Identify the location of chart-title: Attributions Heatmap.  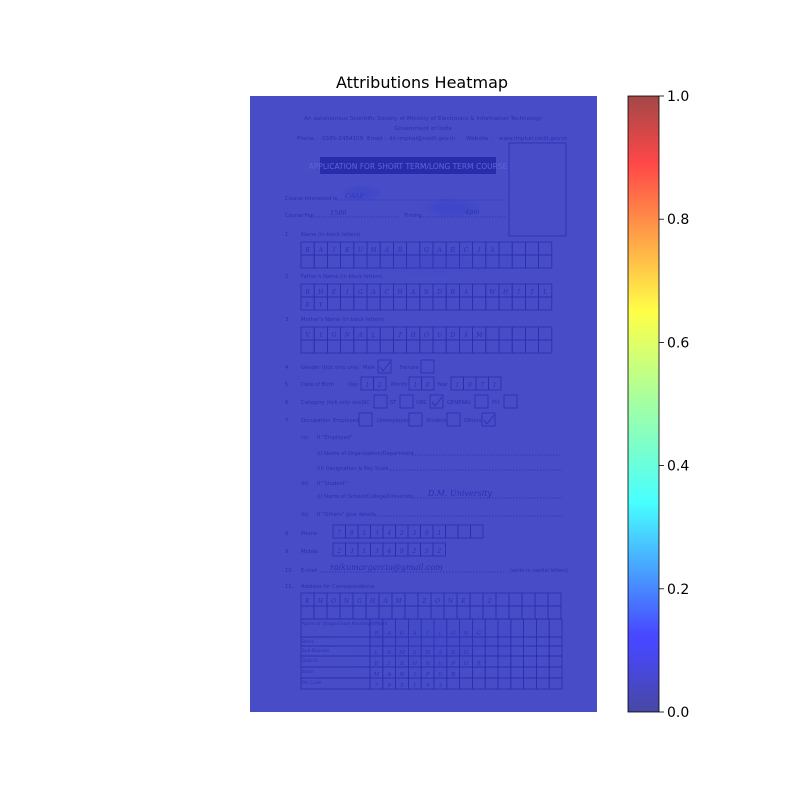
(422, 82).